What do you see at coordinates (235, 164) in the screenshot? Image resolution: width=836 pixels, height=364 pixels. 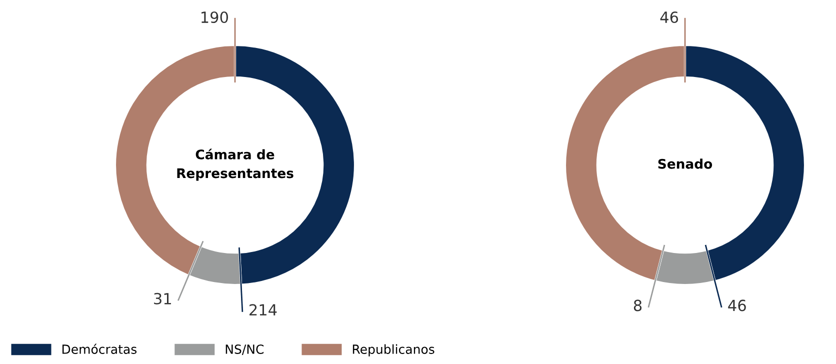 I see `text: Cámara de Representantes` at bounding box center [235, 164].